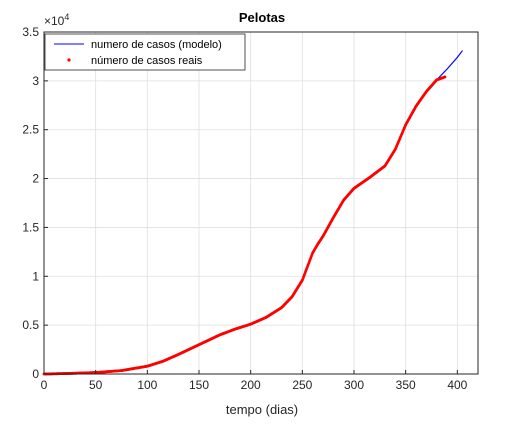  What do you see at coordinates (30, 32) in the screenshot?
I see `y-tick-label: 3.5` at bounding box center [30, 32].